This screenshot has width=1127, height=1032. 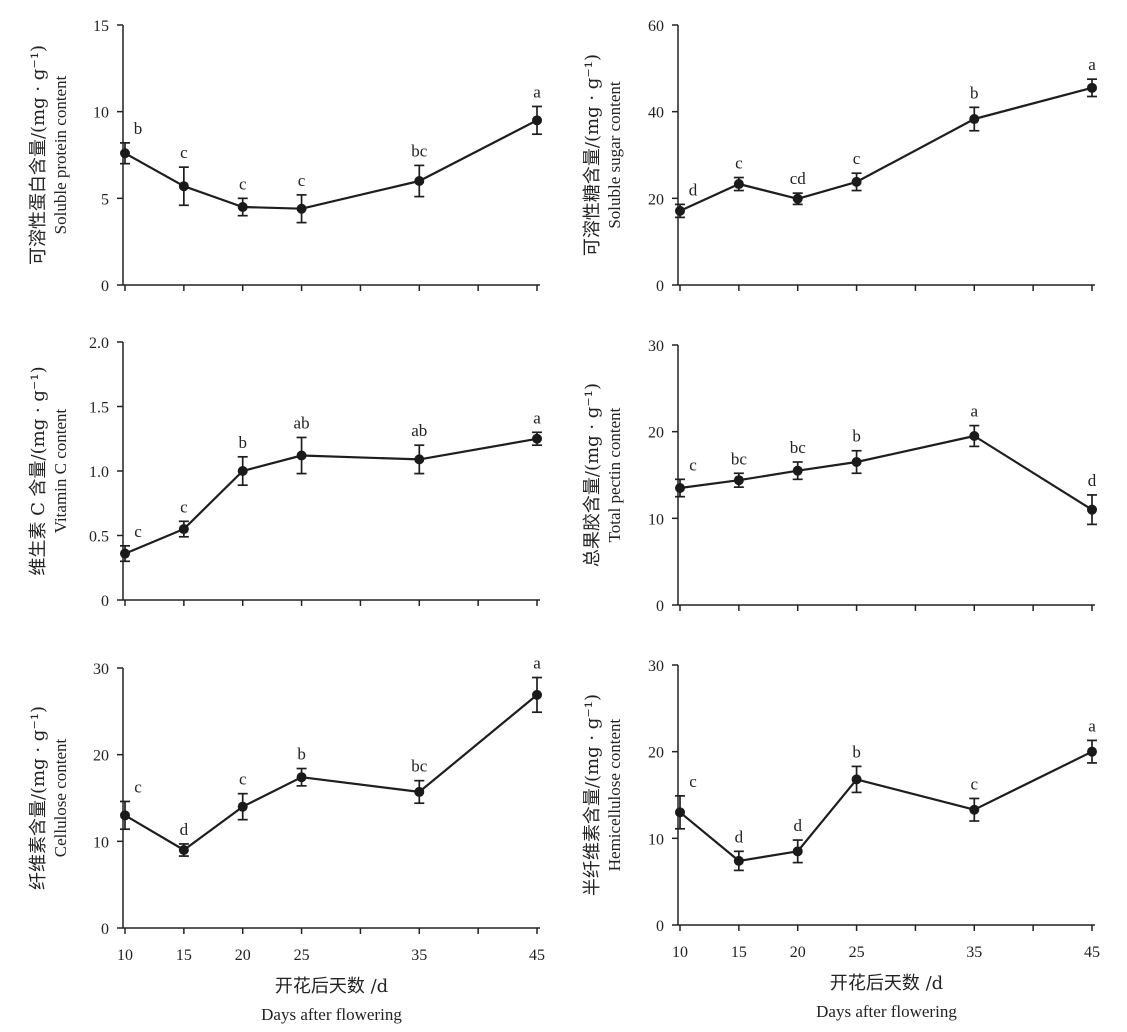 What do you see at coordinates (974, 952) in the screenshot?
I see `x-tick-label: 35` at bounding box center [974, 952].